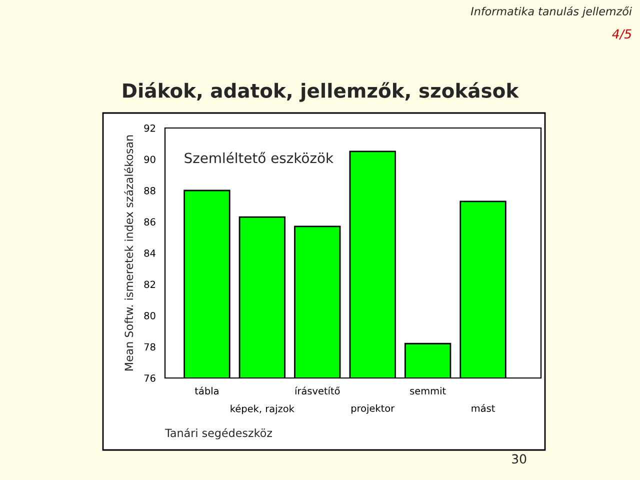  I want to click on y-tick-label: 86, so click(150, 222).